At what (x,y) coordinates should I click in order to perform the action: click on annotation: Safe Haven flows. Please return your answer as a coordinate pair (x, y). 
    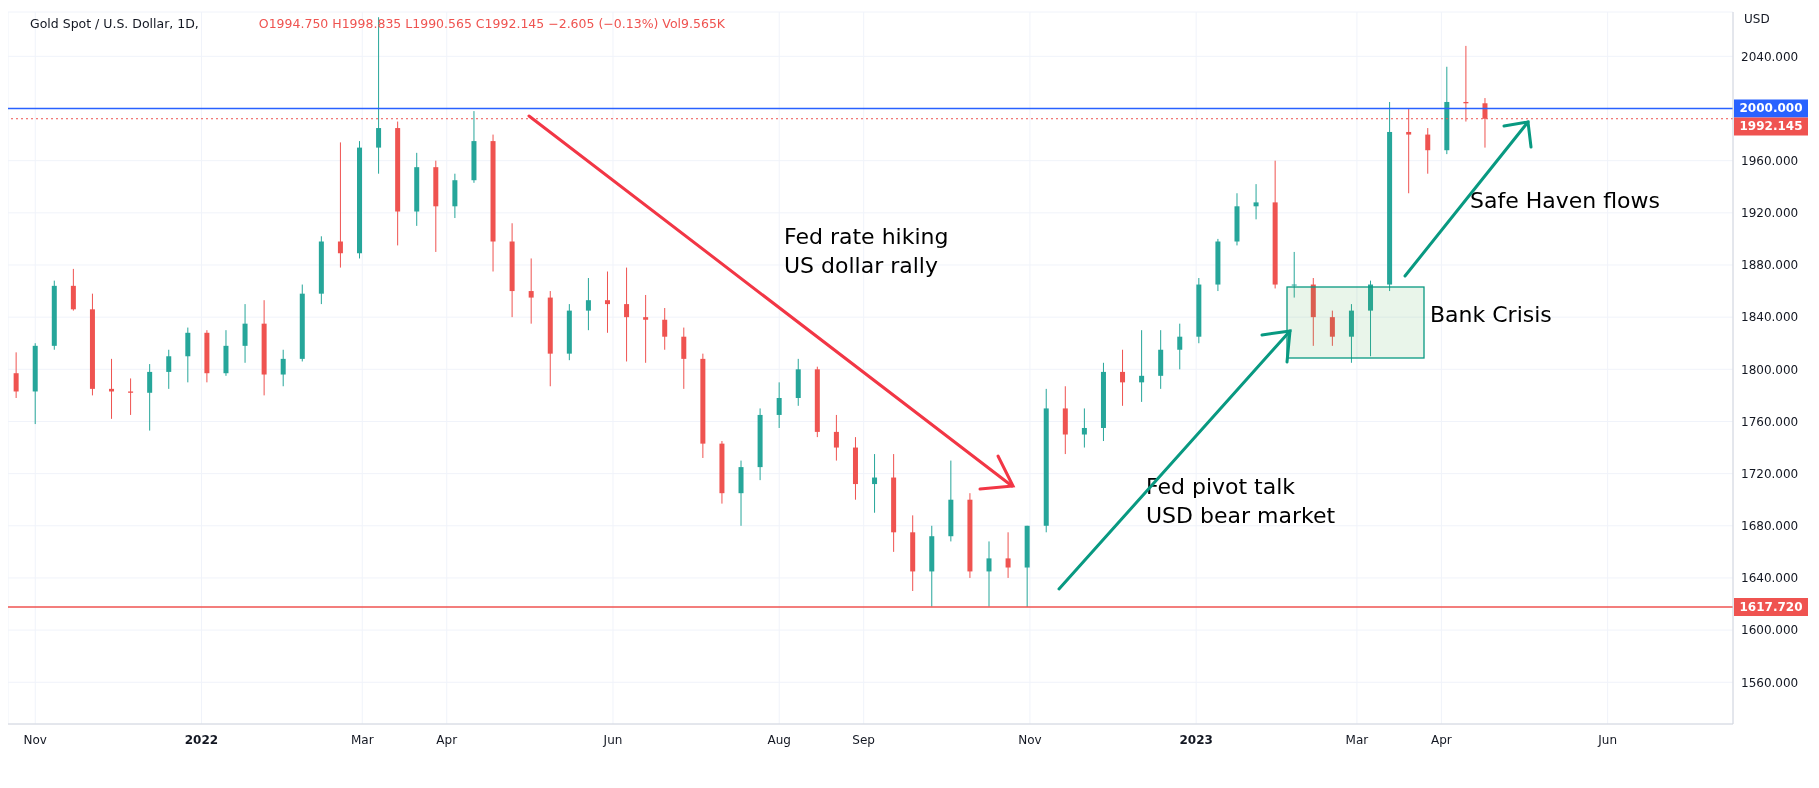
    Looking at the image, I should click on (1565, 201).